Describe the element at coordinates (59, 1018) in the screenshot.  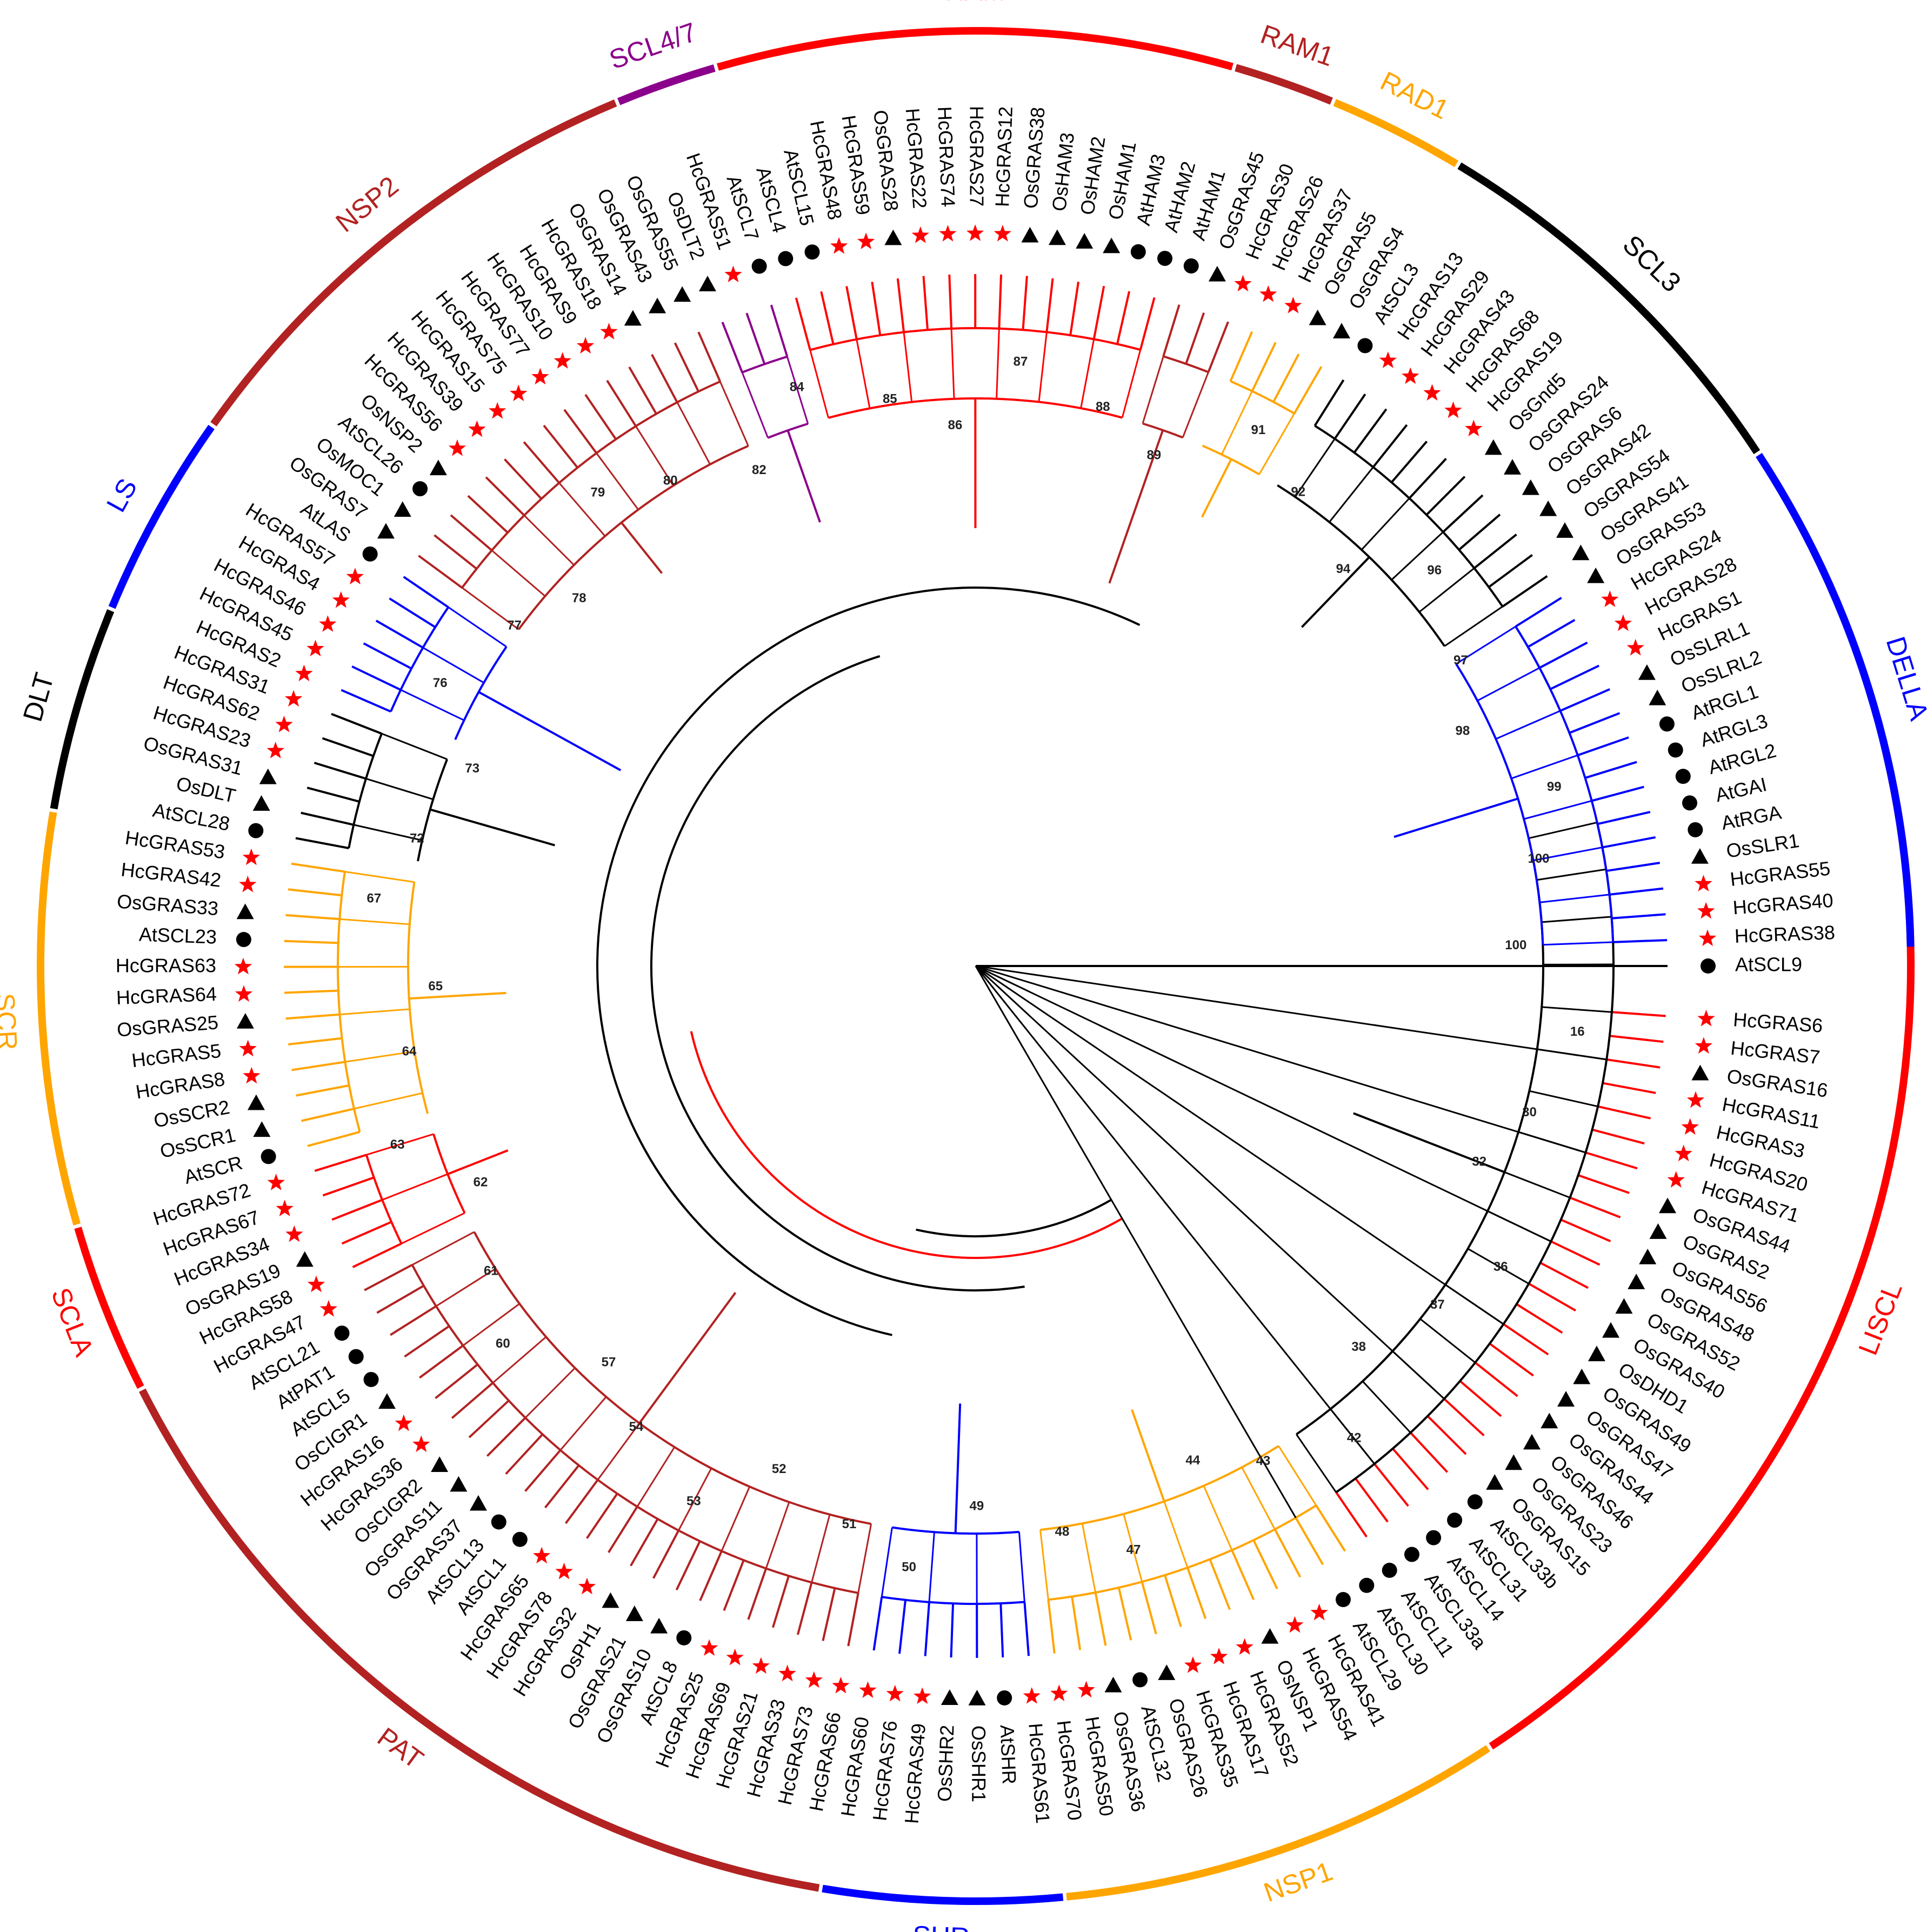
I see `clade-arc-scr` at that location.